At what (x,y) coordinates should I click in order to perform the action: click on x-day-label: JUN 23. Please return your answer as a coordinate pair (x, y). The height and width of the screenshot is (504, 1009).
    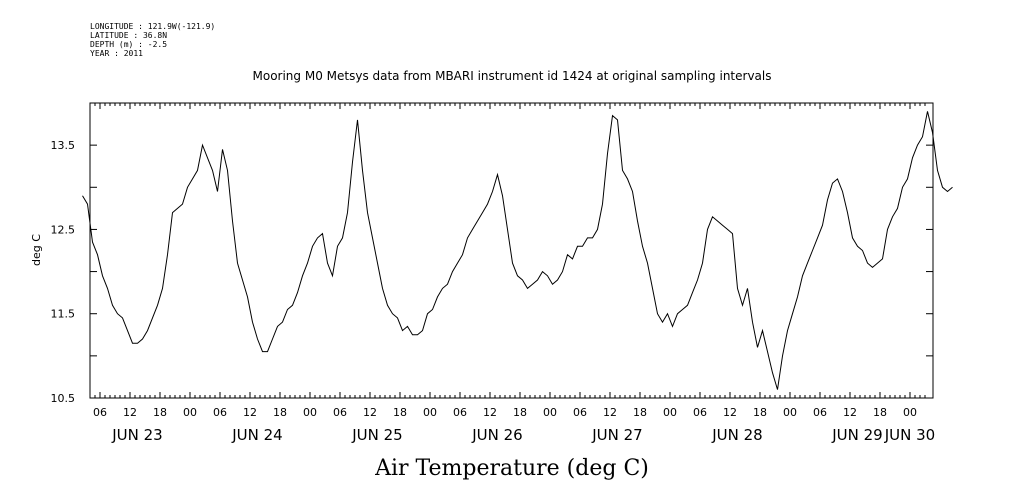
    Looking at the image, I should click on (136, 435).